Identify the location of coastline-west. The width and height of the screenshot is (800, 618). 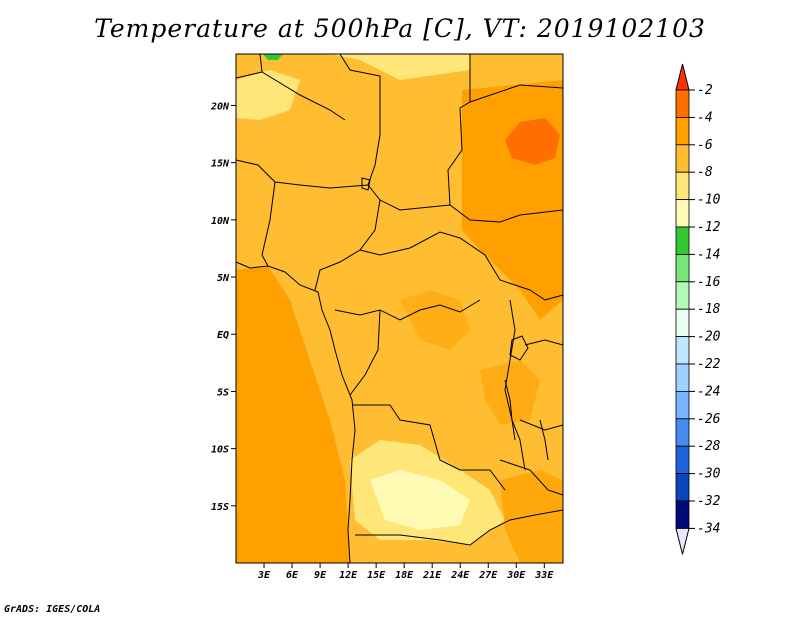
(295, 412).